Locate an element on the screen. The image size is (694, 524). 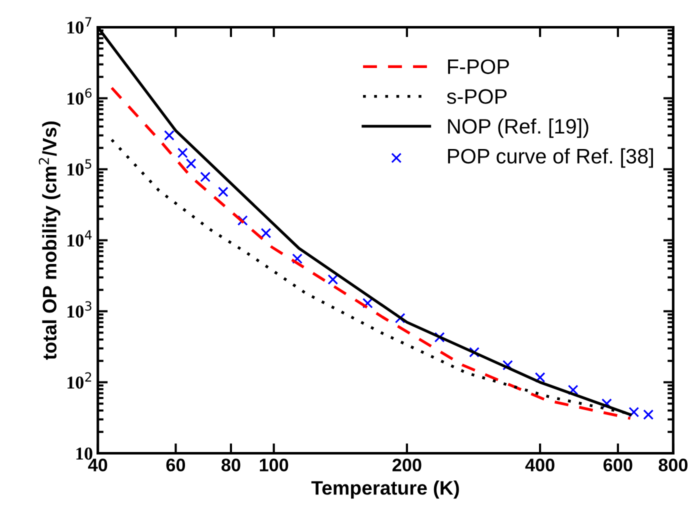
x-axis-title: Temperature (K) is located at coordinates (385, 489).